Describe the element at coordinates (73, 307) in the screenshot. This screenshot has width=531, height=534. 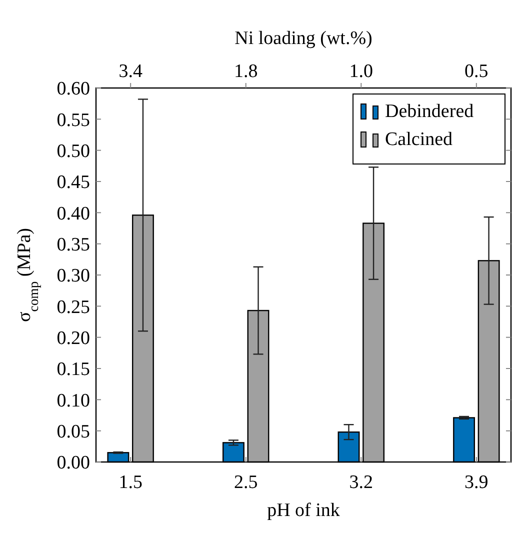
I see `y-tick-label: 0.25` at that location.